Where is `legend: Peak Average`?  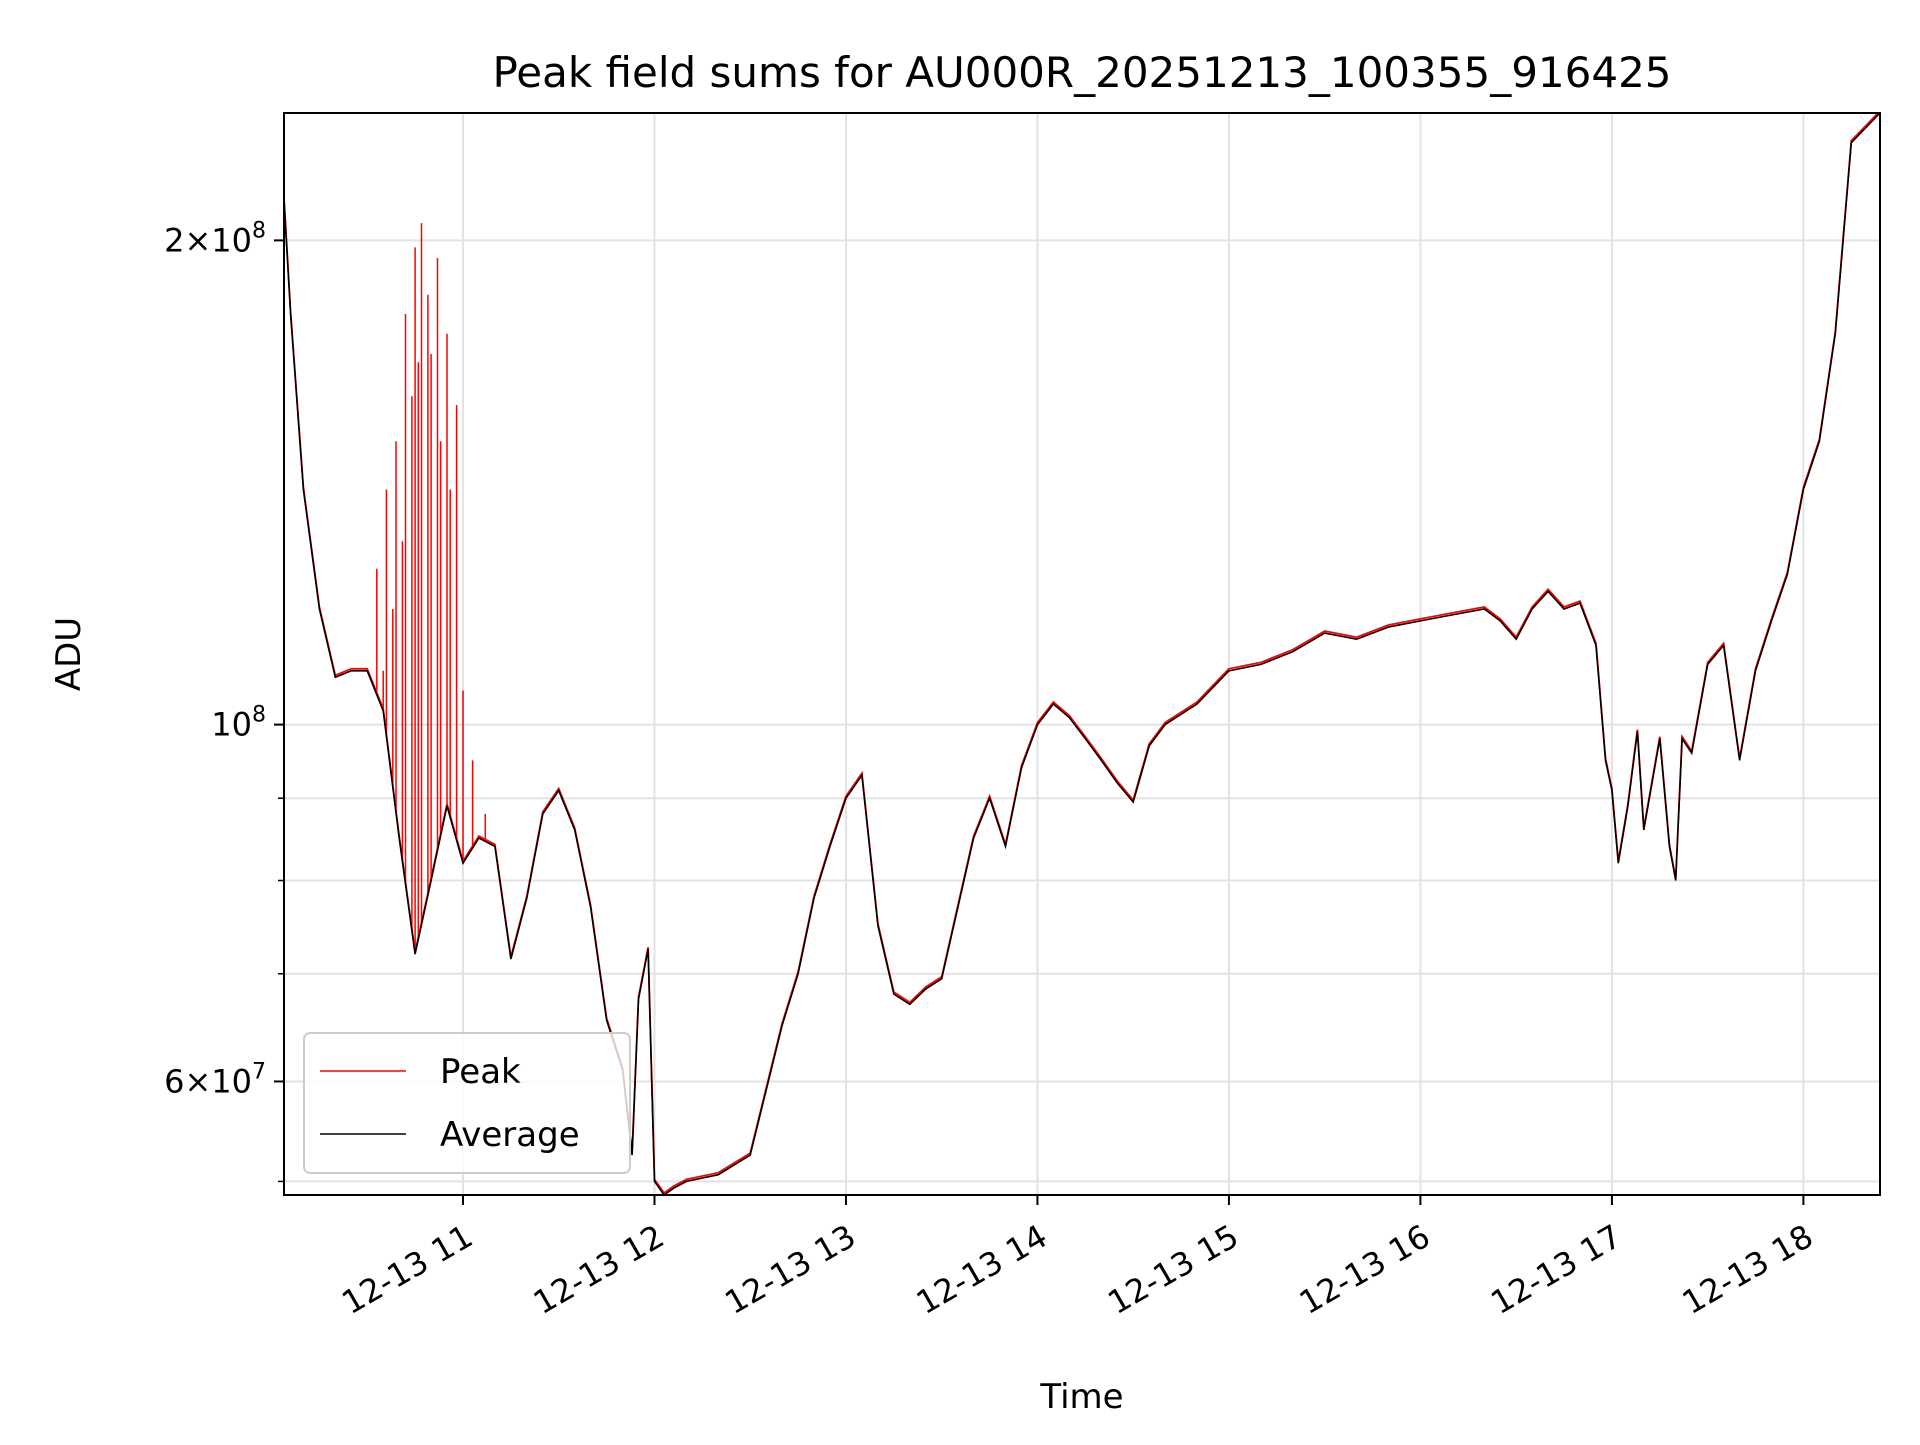
legend: Peak Average is located at coordinates (467, 1103).